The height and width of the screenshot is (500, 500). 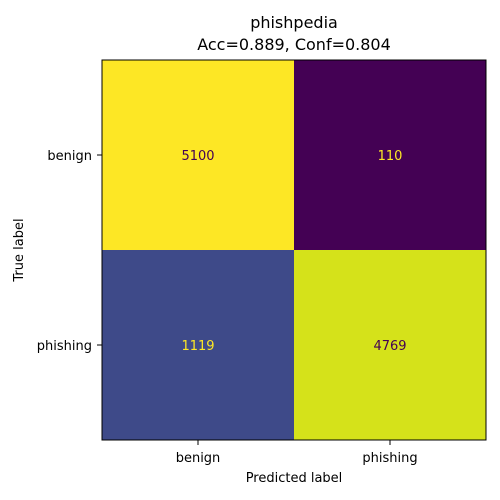 What do you see at coordinates (294, 22) in the screenshot?
I see `chart-title: phishpedia` at bounding box center [294, 22].